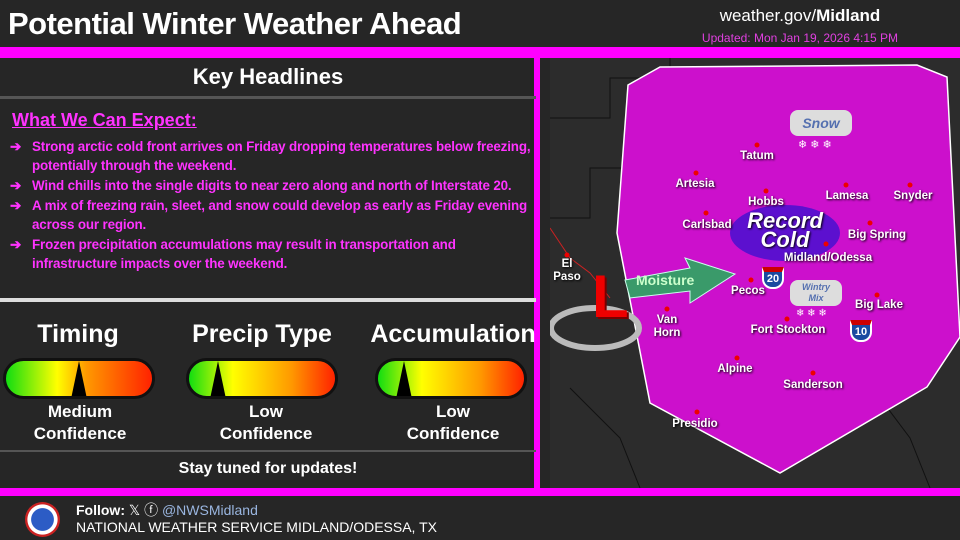 This screenshot has height=540, width=960. Describe the element at coordinates (788, 330) in the screenshot. I see `city-label: Fort Stockton` at that location.